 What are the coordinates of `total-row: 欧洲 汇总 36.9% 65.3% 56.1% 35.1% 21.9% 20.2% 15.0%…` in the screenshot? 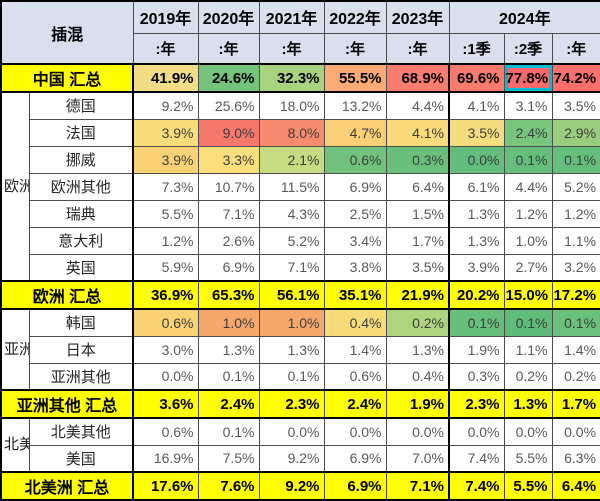 It's located at (300, 295).